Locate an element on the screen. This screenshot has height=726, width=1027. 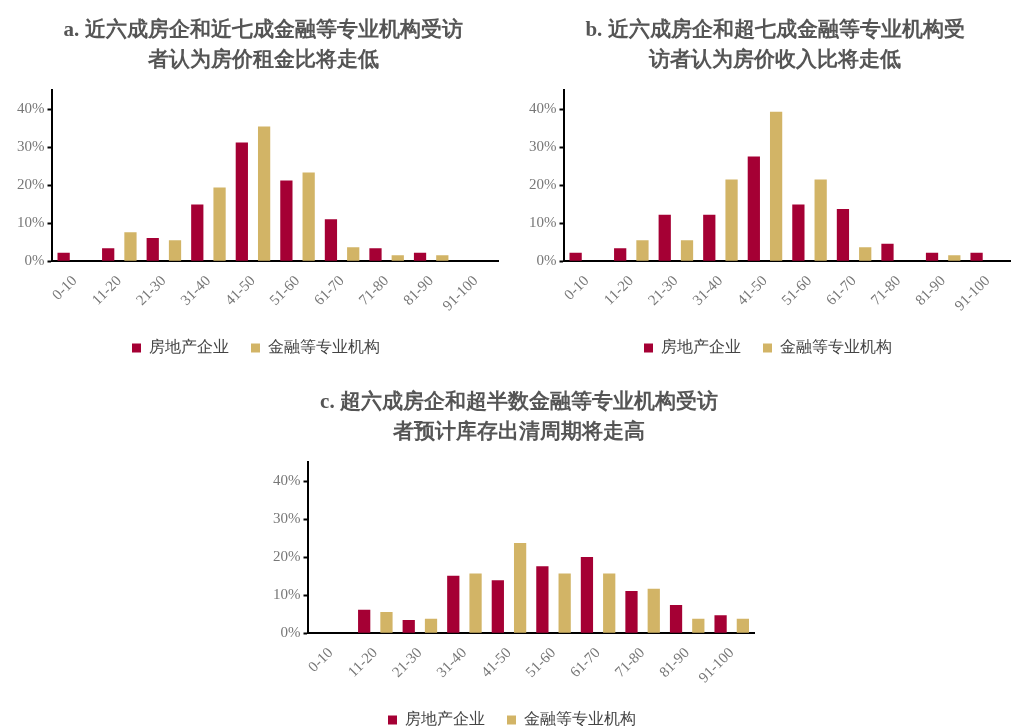
chart-title: a. 近六成房企和近七成金融等专业机构受访者认为房价租金比将走低 is located at coordinates (263, 44).